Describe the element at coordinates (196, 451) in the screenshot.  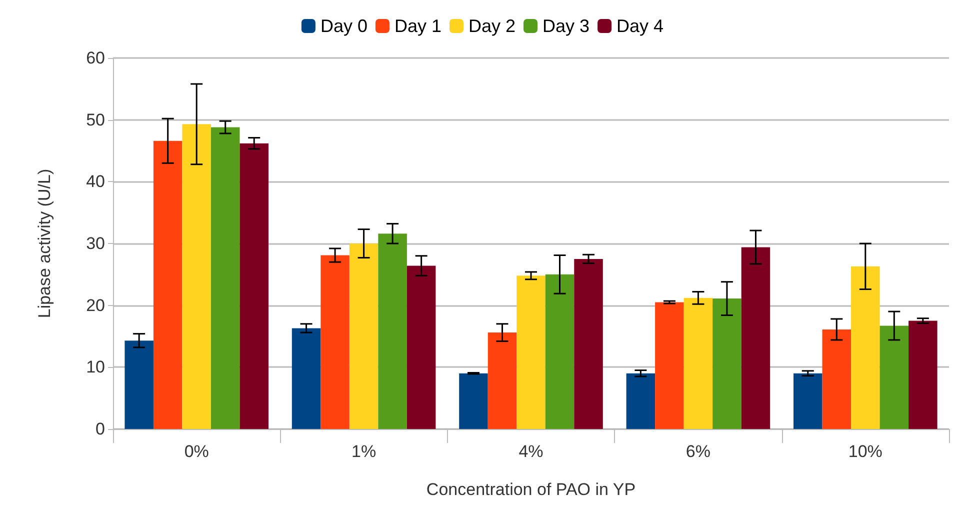
I see `x-tick-label: 0%` at that location.